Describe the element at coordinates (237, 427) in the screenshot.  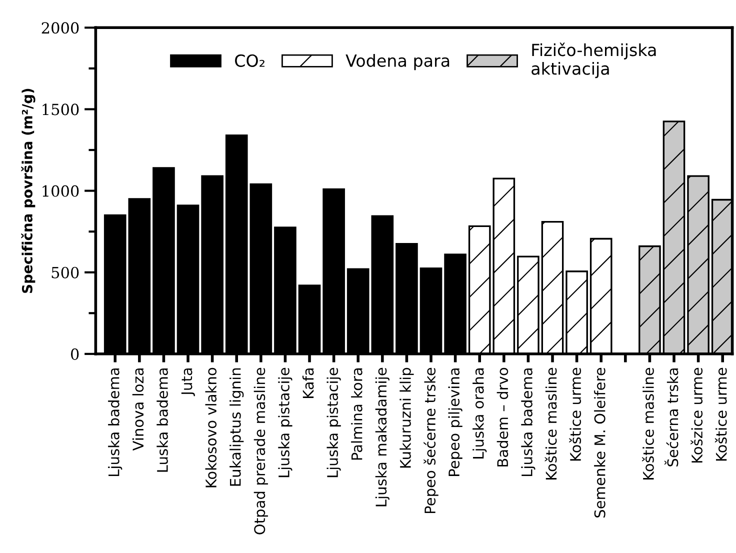
I see `x-tick-label: Eukaliptus lignin` at that location.